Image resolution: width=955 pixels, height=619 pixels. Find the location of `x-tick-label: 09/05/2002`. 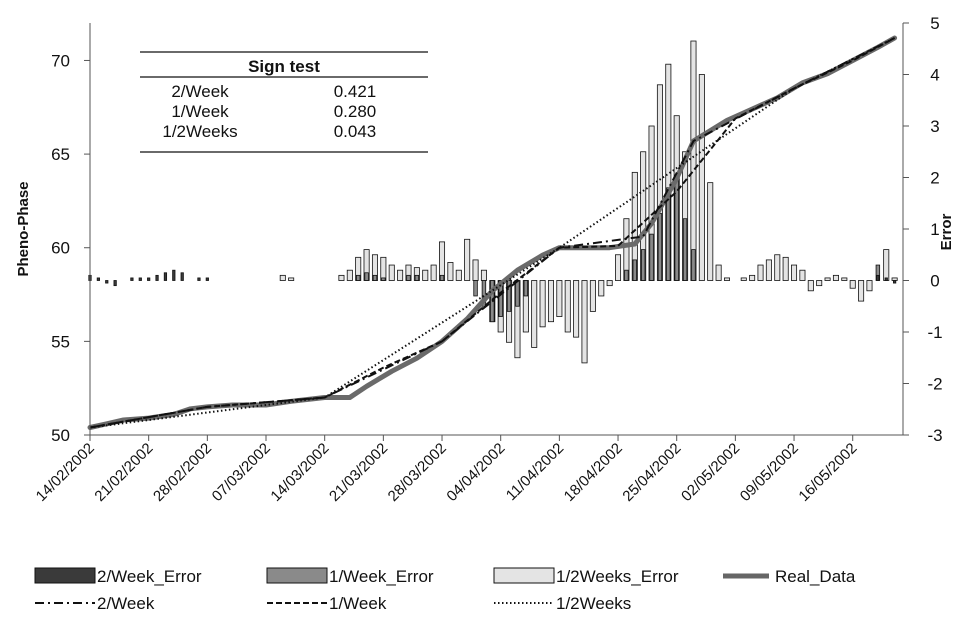

x-tick-label: 09/05/2002 is located at coordinates (769, 472).